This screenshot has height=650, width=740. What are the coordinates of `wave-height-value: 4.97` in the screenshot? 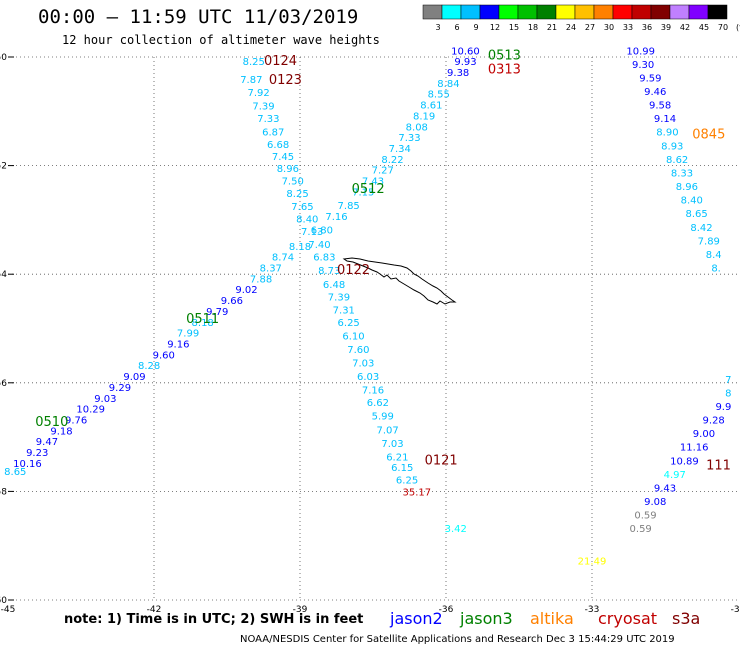 It's located at (675, 475).